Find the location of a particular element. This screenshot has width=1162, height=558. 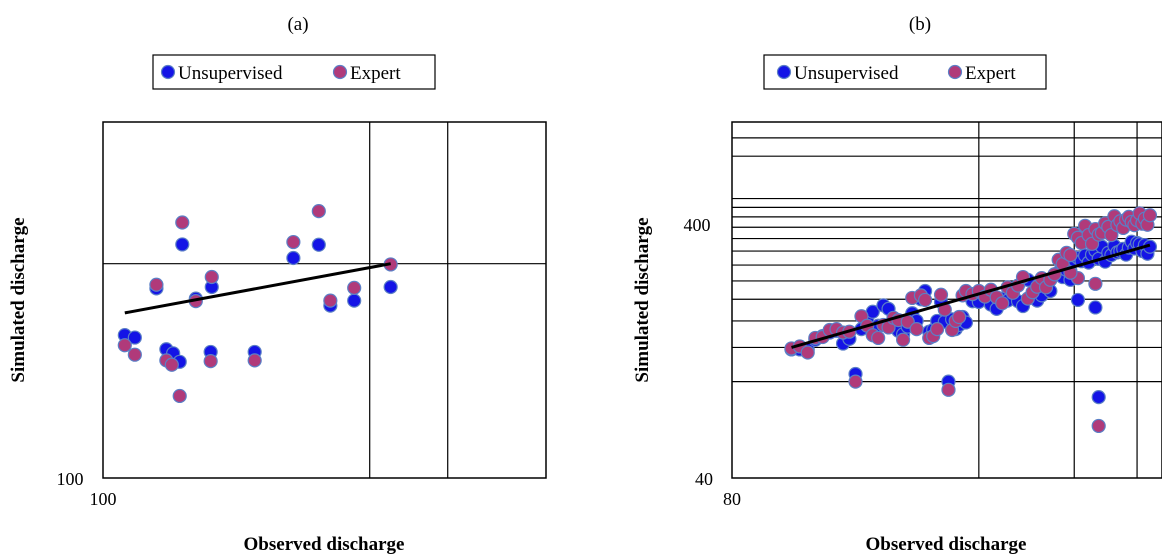

panel-a-legend-box is located at coordinates (294, 72).